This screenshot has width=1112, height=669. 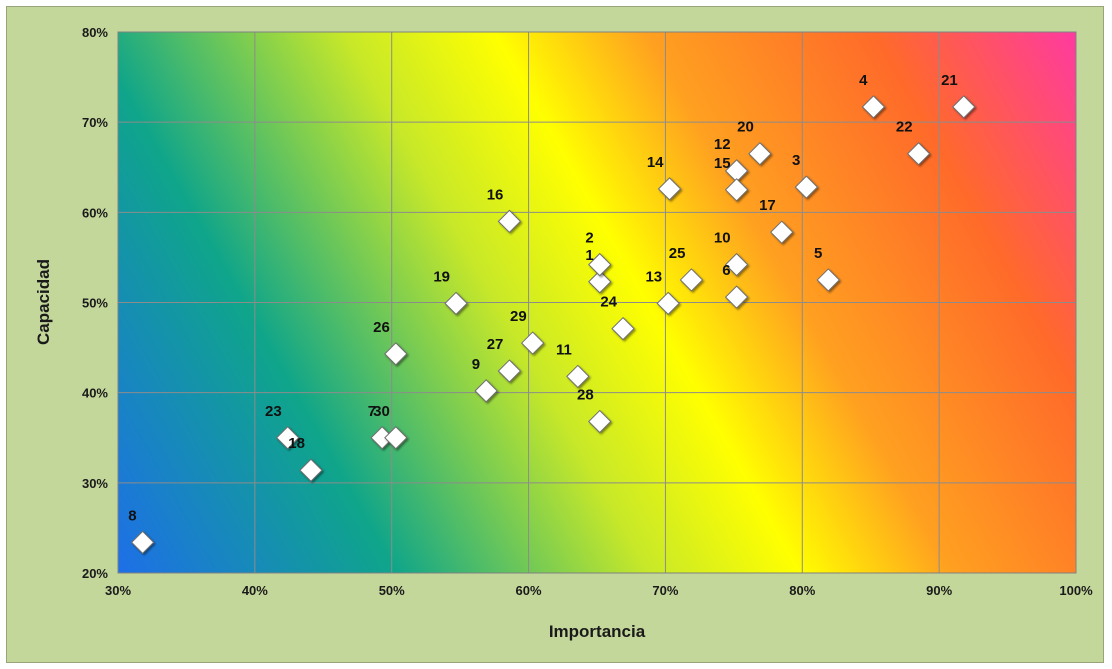 I want to click on y-tick-label: 20%, so click(x=95, y=573).